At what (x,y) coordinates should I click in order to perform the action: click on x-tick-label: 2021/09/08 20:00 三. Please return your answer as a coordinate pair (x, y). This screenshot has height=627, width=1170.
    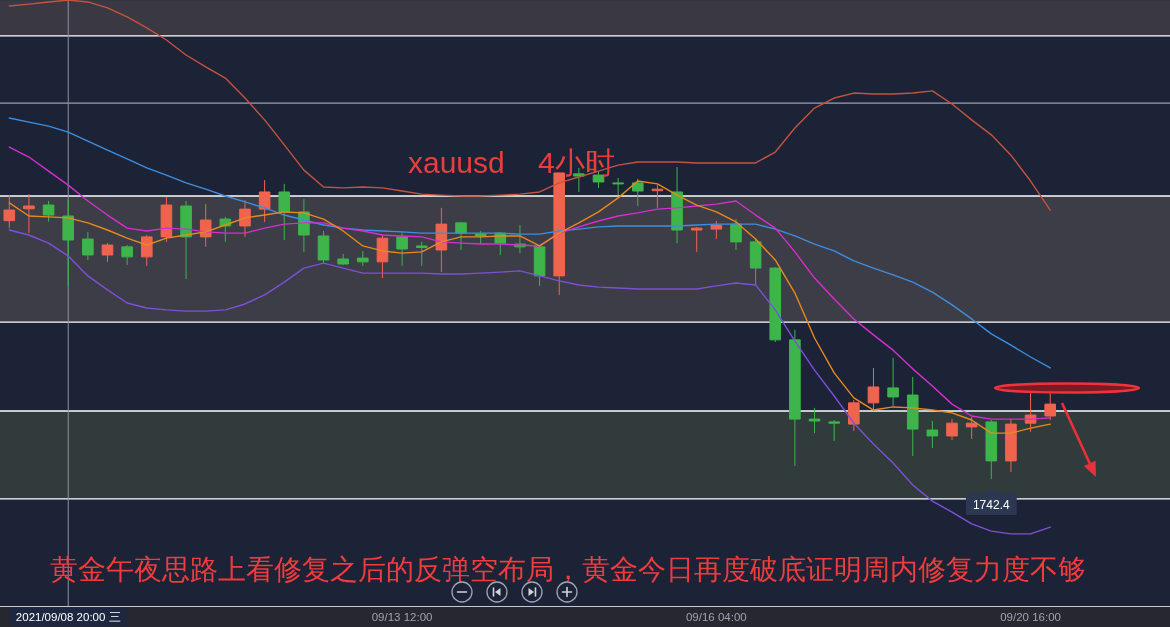
    Looking at the image, I should click on (68, 617).